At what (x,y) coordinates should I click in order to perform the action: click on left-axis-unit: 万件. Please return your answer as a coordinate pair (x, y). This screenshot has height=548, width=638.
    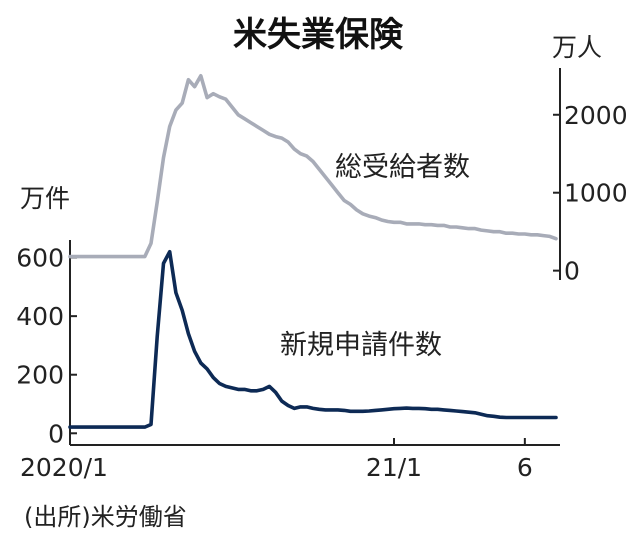
    Looking at the image, I should click on (45, 198).